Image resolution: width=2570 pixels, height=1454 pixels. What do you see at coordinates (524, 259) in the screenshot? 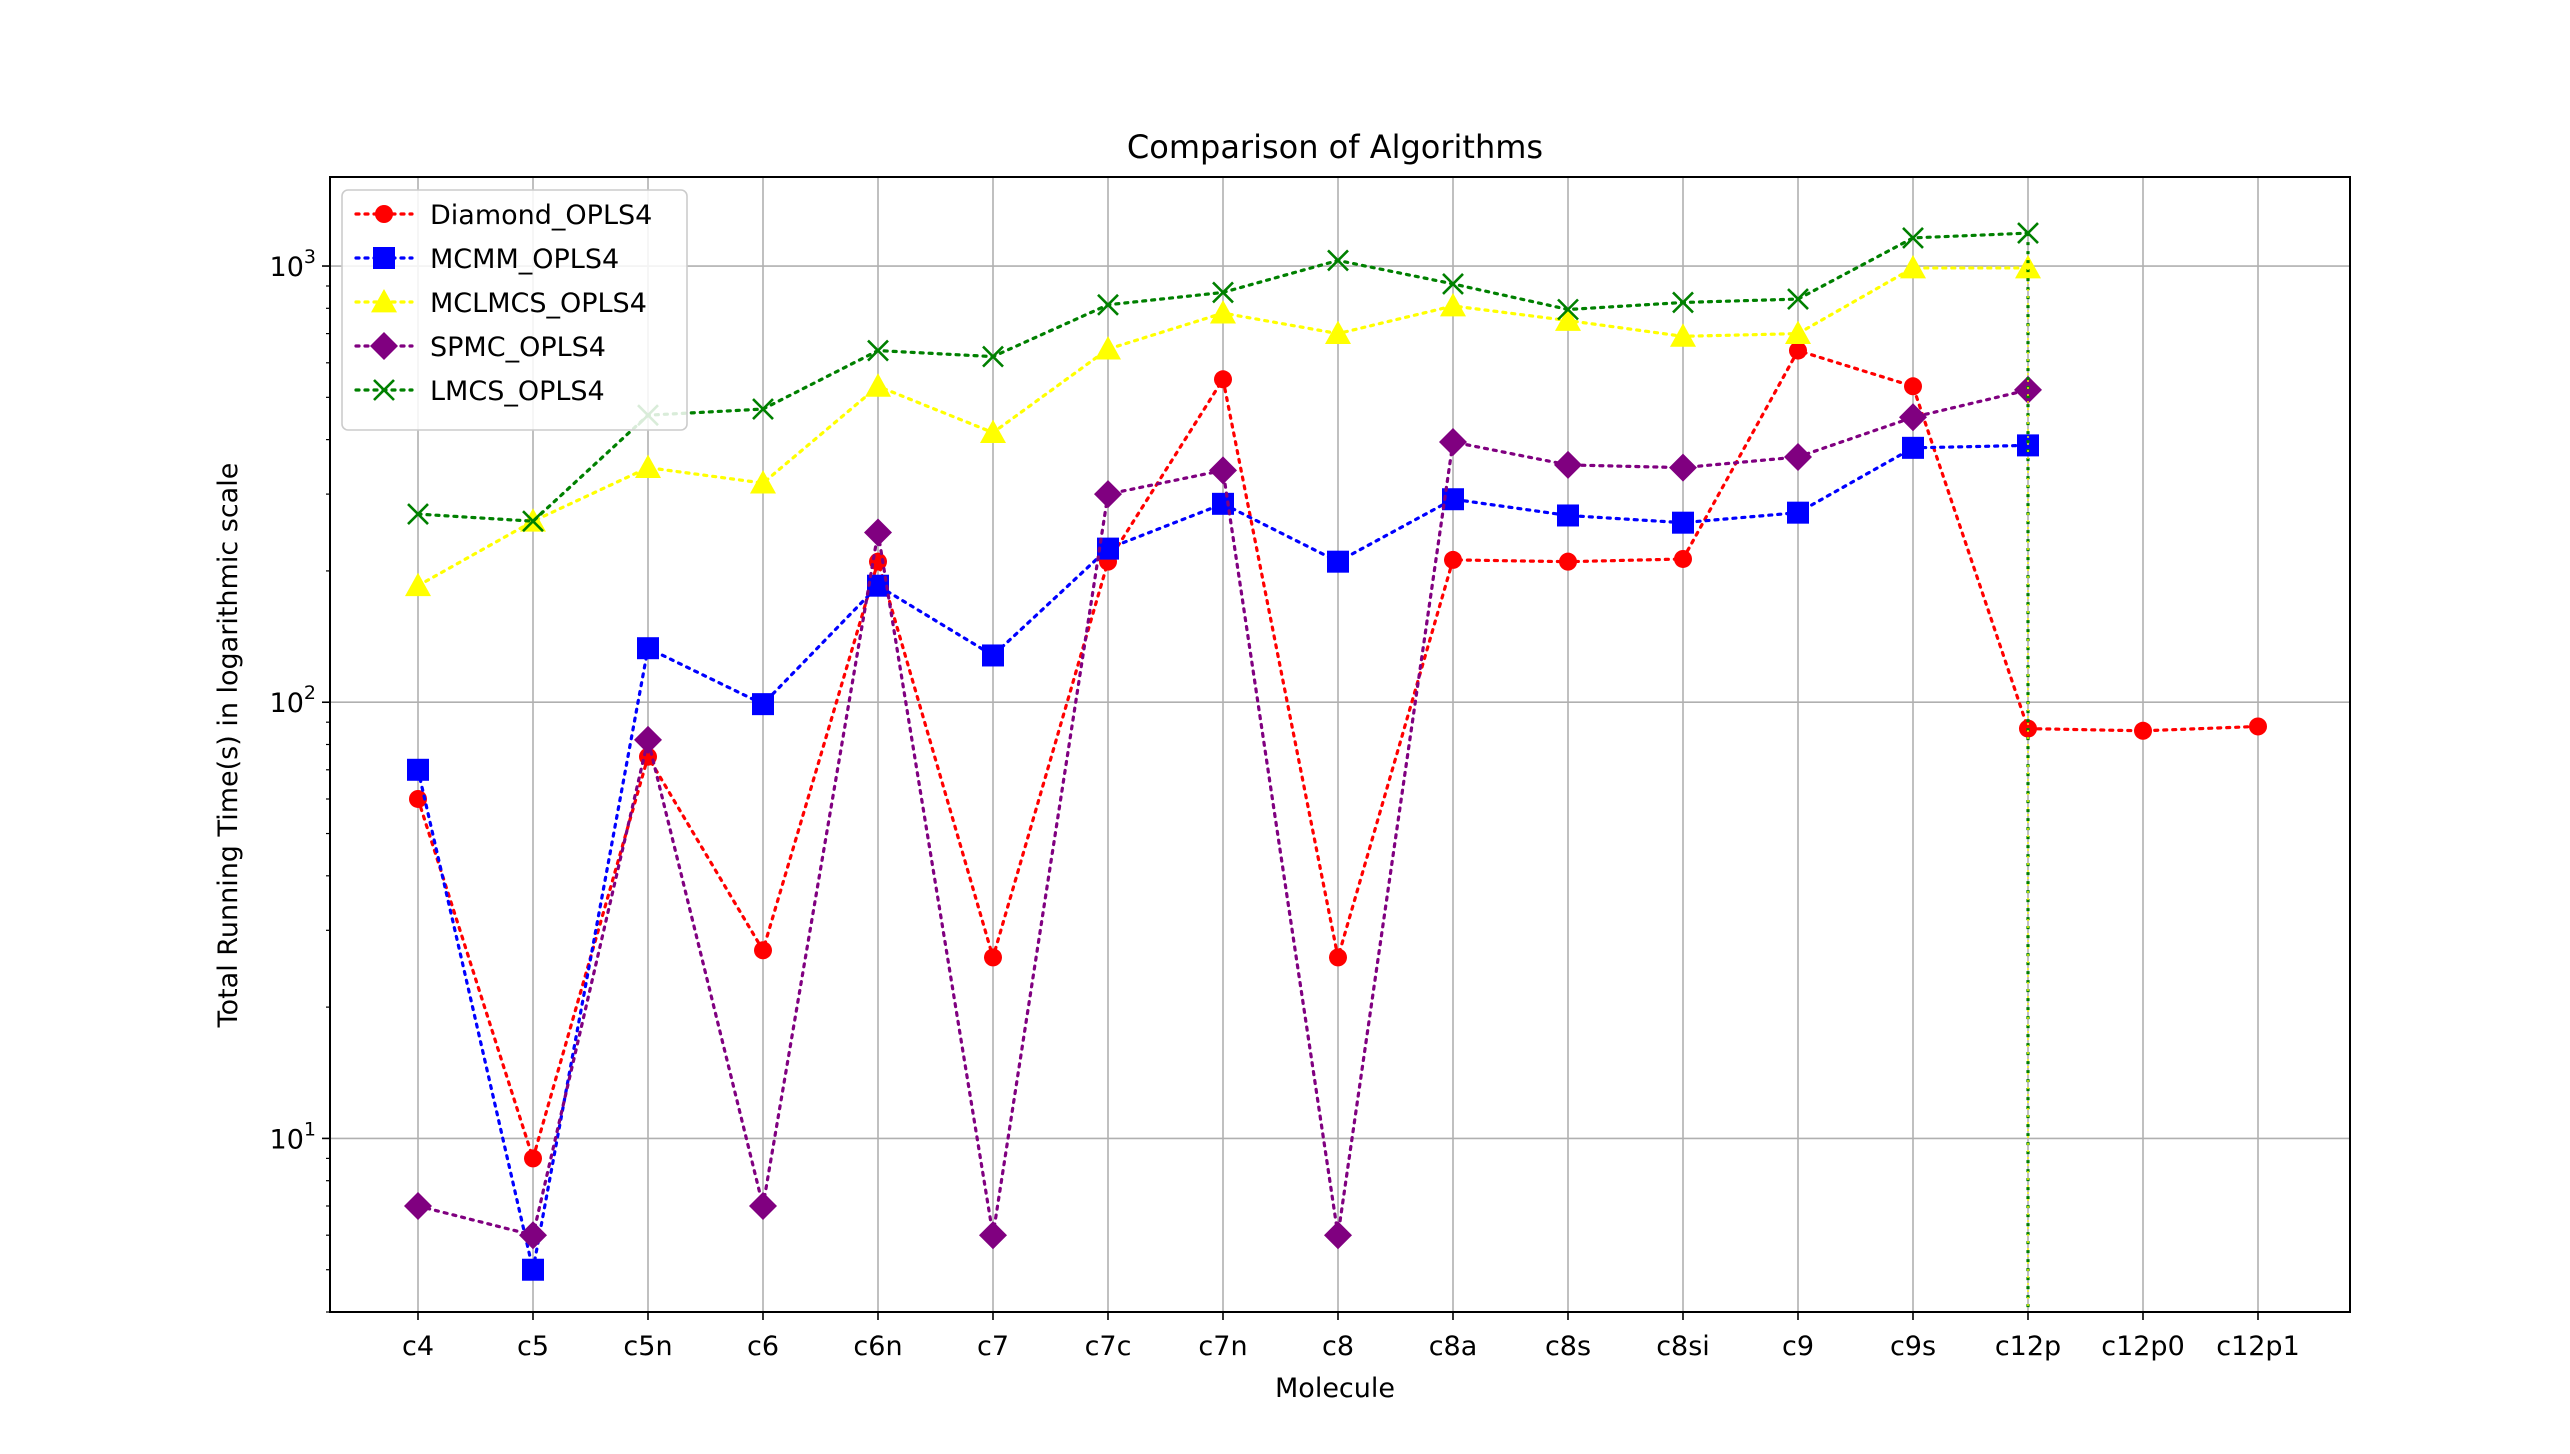
I see `legend-label: MCMM_OPLS4` at bounding box center [524, 259].